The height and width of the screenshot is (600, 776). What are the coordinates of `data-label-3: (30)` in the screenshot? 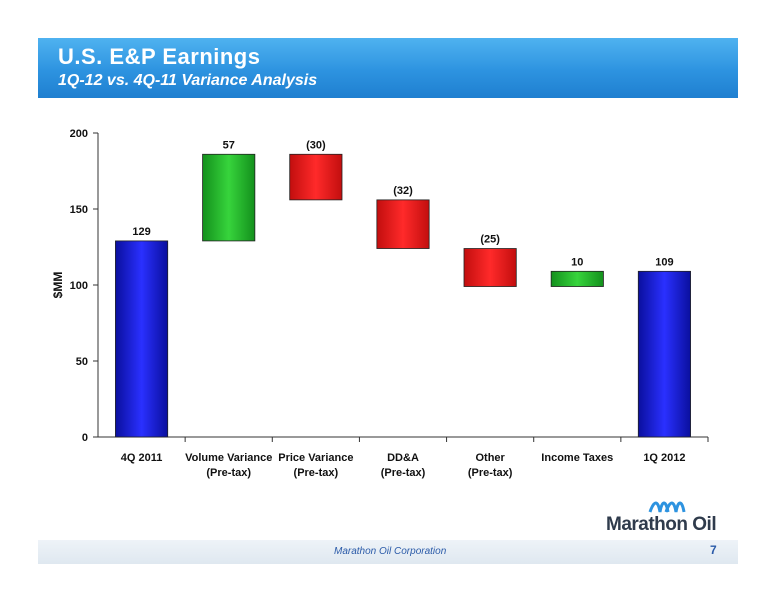 It's located at (316, 145).